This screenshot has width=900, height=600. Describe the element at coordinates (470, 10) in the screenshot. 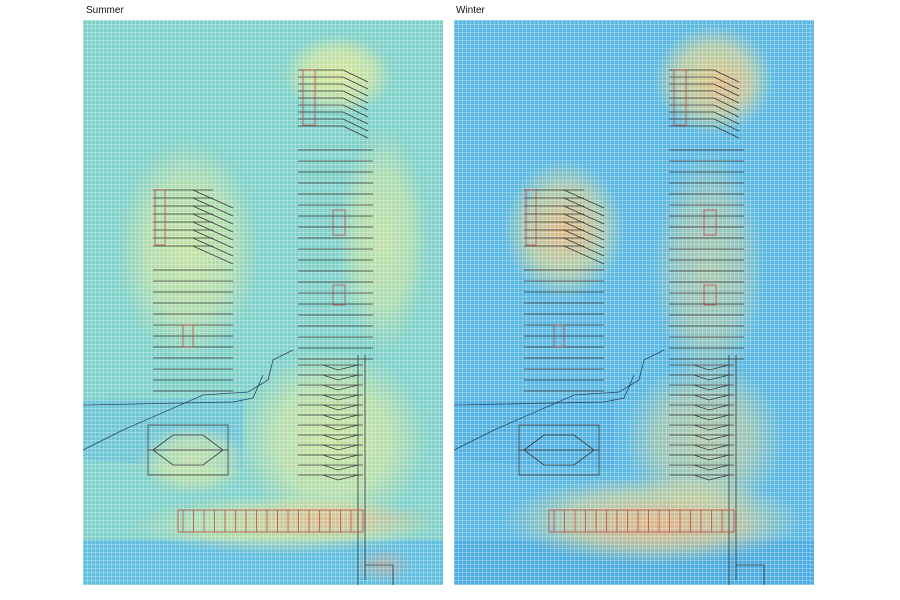

I see `panel-title-winter: Winter` at that location.